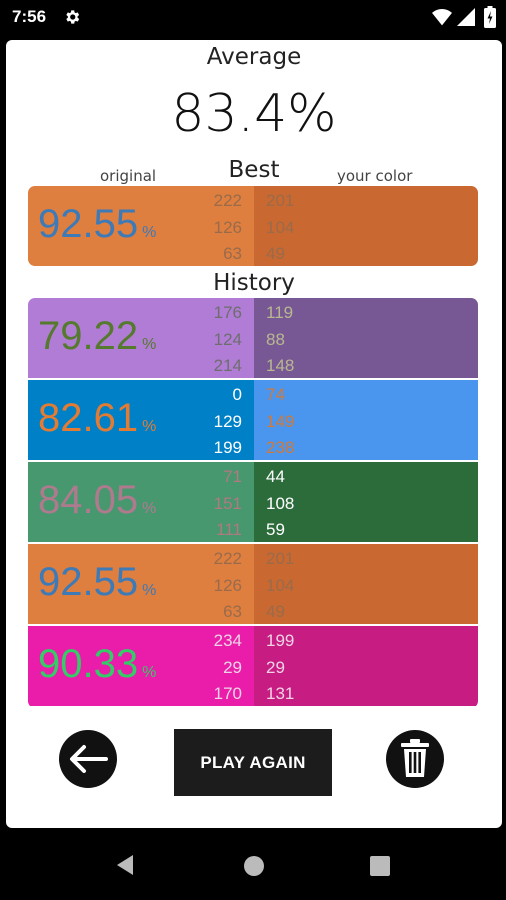 The image size is (506, 900). I want to click on best-row: 92.55% 222 126 63 201 104 49, so click(253, 226).